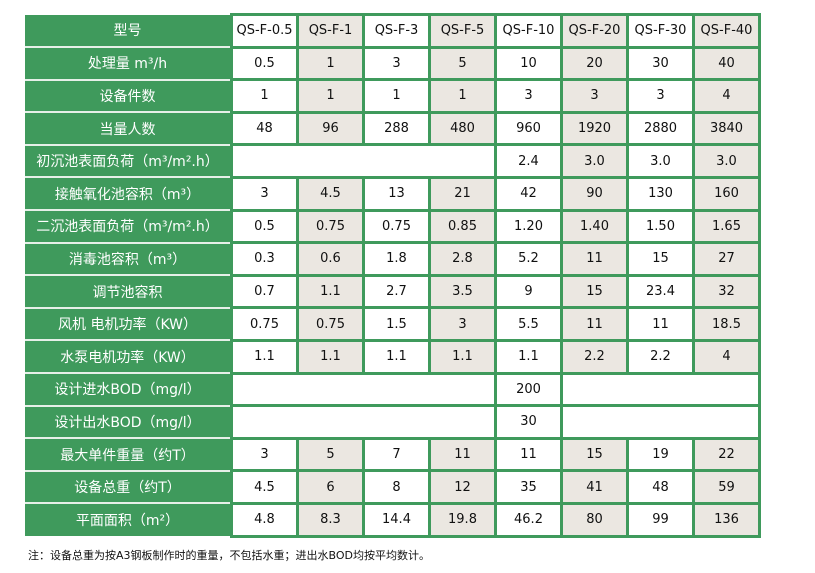 The height and width of the screenshot is (573, 815). I want to click on table-cell: 40, so click(726, 63).